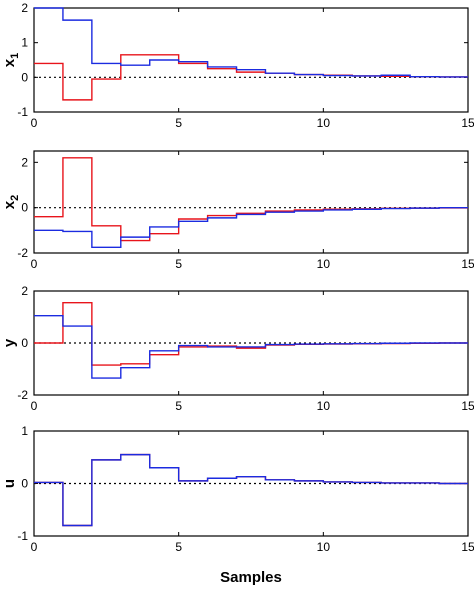 The image size is (474, 592). Describe the element at coordinates (9, 483) in the screenshot. I see `y-axis-label: u` at that location.